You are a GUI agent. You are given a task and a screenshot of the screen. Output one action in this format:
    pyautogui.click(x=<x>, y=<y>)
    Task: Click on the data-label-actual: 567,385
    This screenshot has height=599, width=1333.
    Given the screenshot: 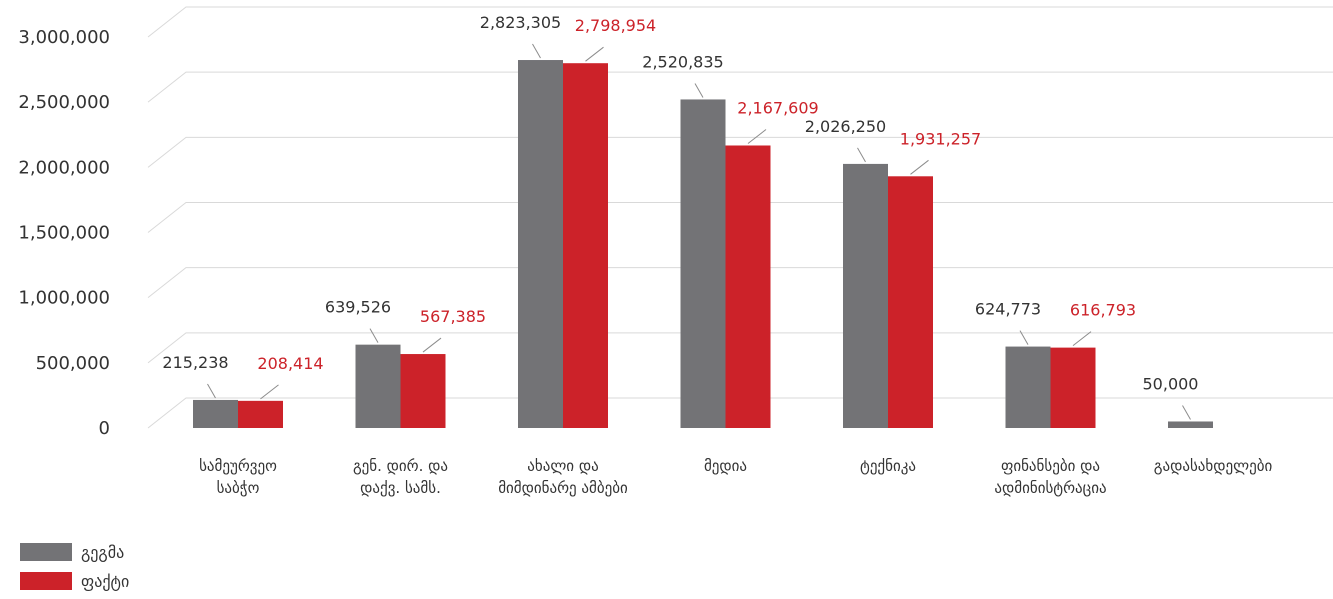 What is the action you would take?
    pyautogui.click(x=453, y=316)
    